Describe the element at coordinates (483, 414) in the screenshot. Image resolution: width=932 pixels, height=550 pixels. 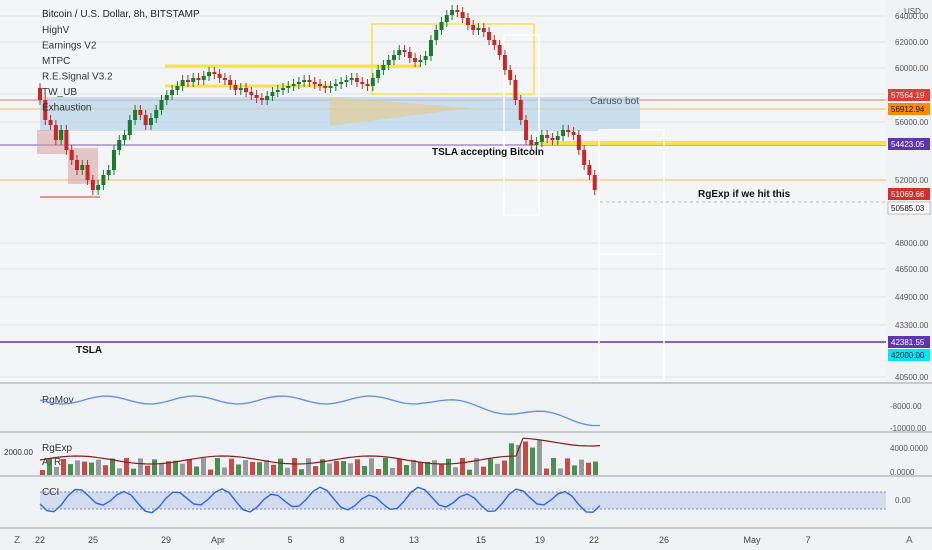
I see `rgmov-pane: RgMov -8000.00 -10000.00` at that location.